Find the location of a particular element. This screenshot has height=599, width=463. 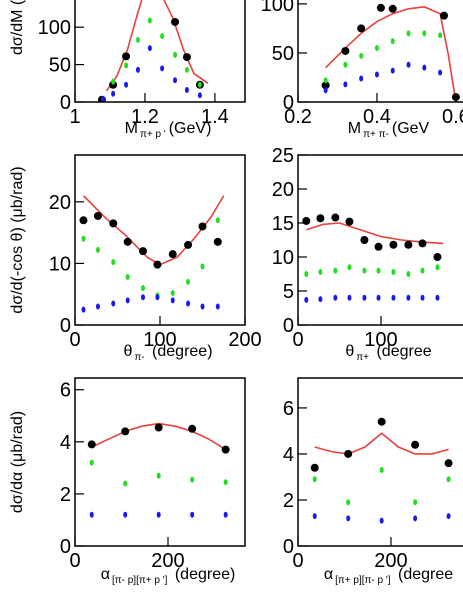

x-label-main: α is located at coordinates (105, 574).